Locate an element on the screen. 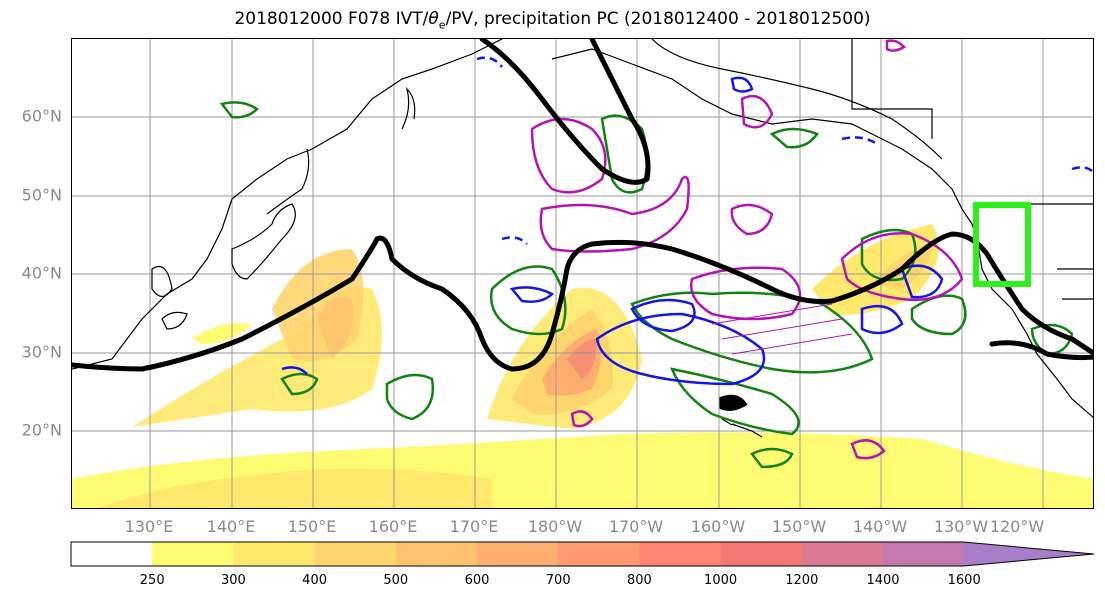  magenta-hatch is located at coordinates (782, 329).